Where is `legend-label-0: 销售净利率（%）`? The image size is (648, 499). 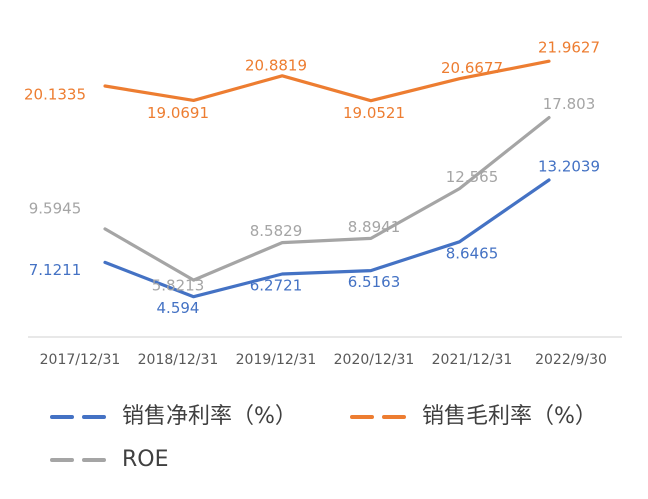
legend-label-0: 销售净利率（%） is located at coordinates (209, 416).